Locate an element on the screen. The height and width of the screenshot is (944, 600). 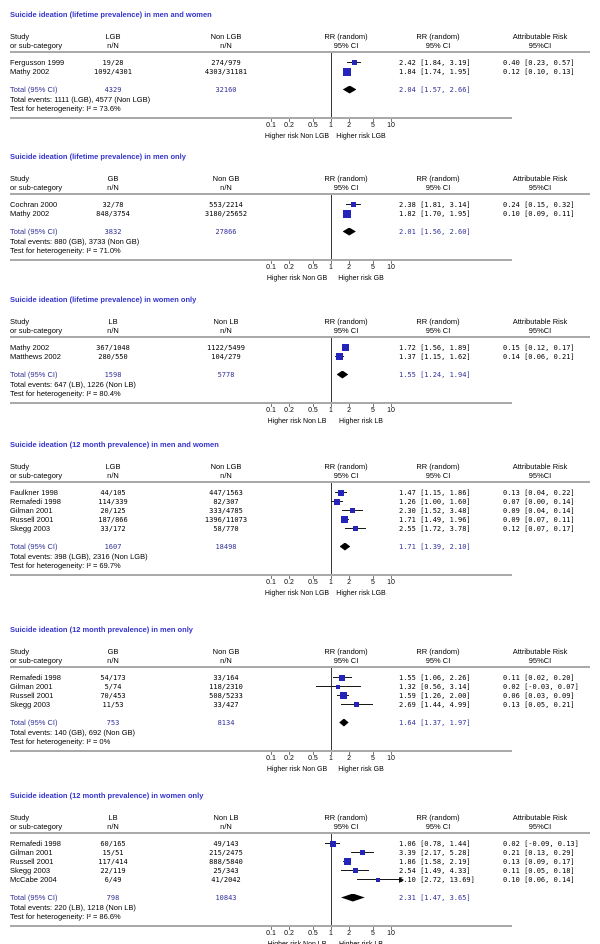
attributable-risk-text: 0.40 [0.23, 0.57] is located at coordinates (539, 63).